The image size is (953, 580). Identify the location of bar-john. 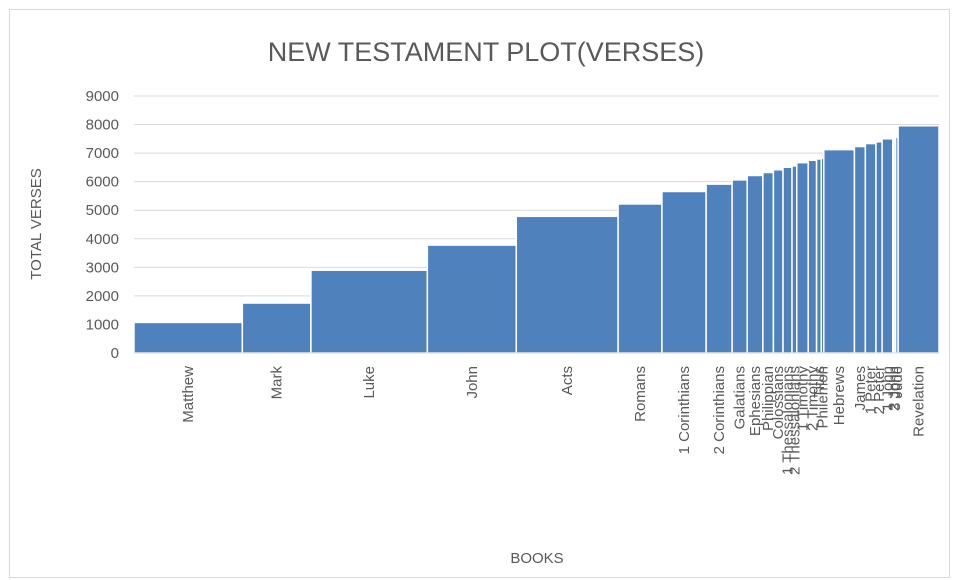
(472, 299).